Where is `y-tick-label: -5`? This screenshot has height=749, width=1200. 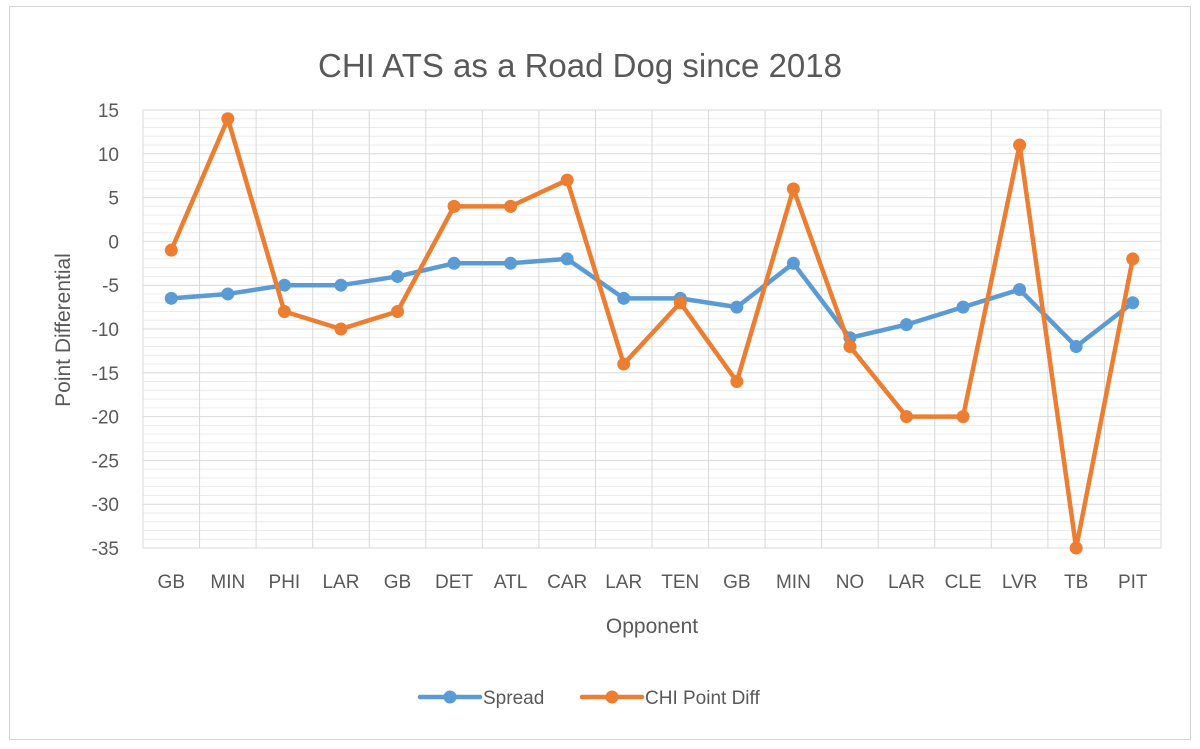 y-tick-label: -5 is located at coordinates (110, 286).